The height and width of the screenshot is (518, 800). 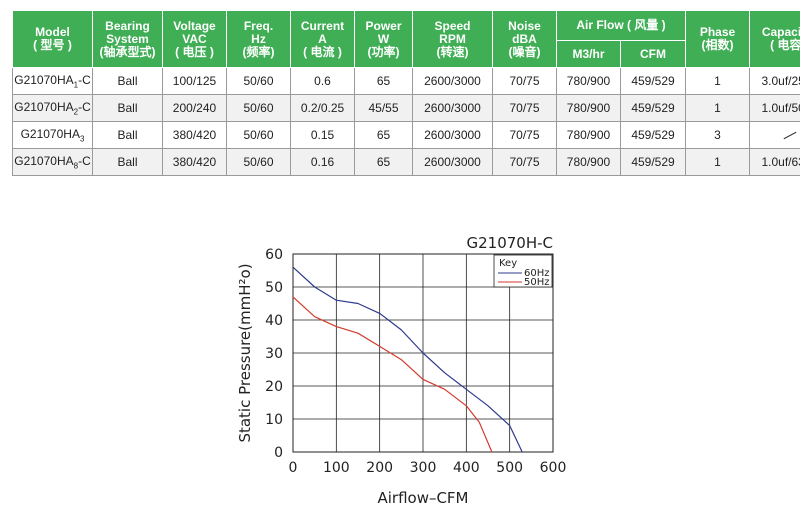 I want to click on header-model: Model( 型号 ), so click(x=52, y=39).